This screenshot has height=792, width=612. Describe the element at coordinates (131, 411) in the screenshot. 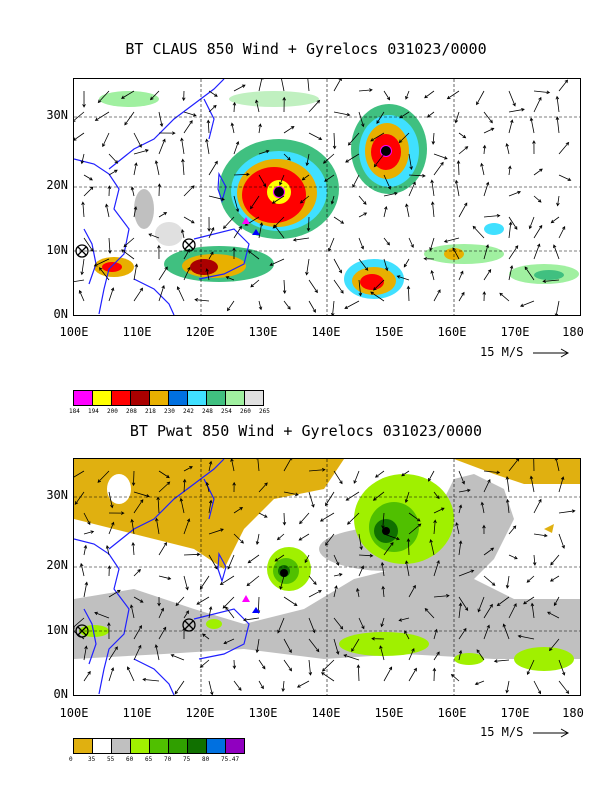

I see `colorbar-label: 208` at that location.